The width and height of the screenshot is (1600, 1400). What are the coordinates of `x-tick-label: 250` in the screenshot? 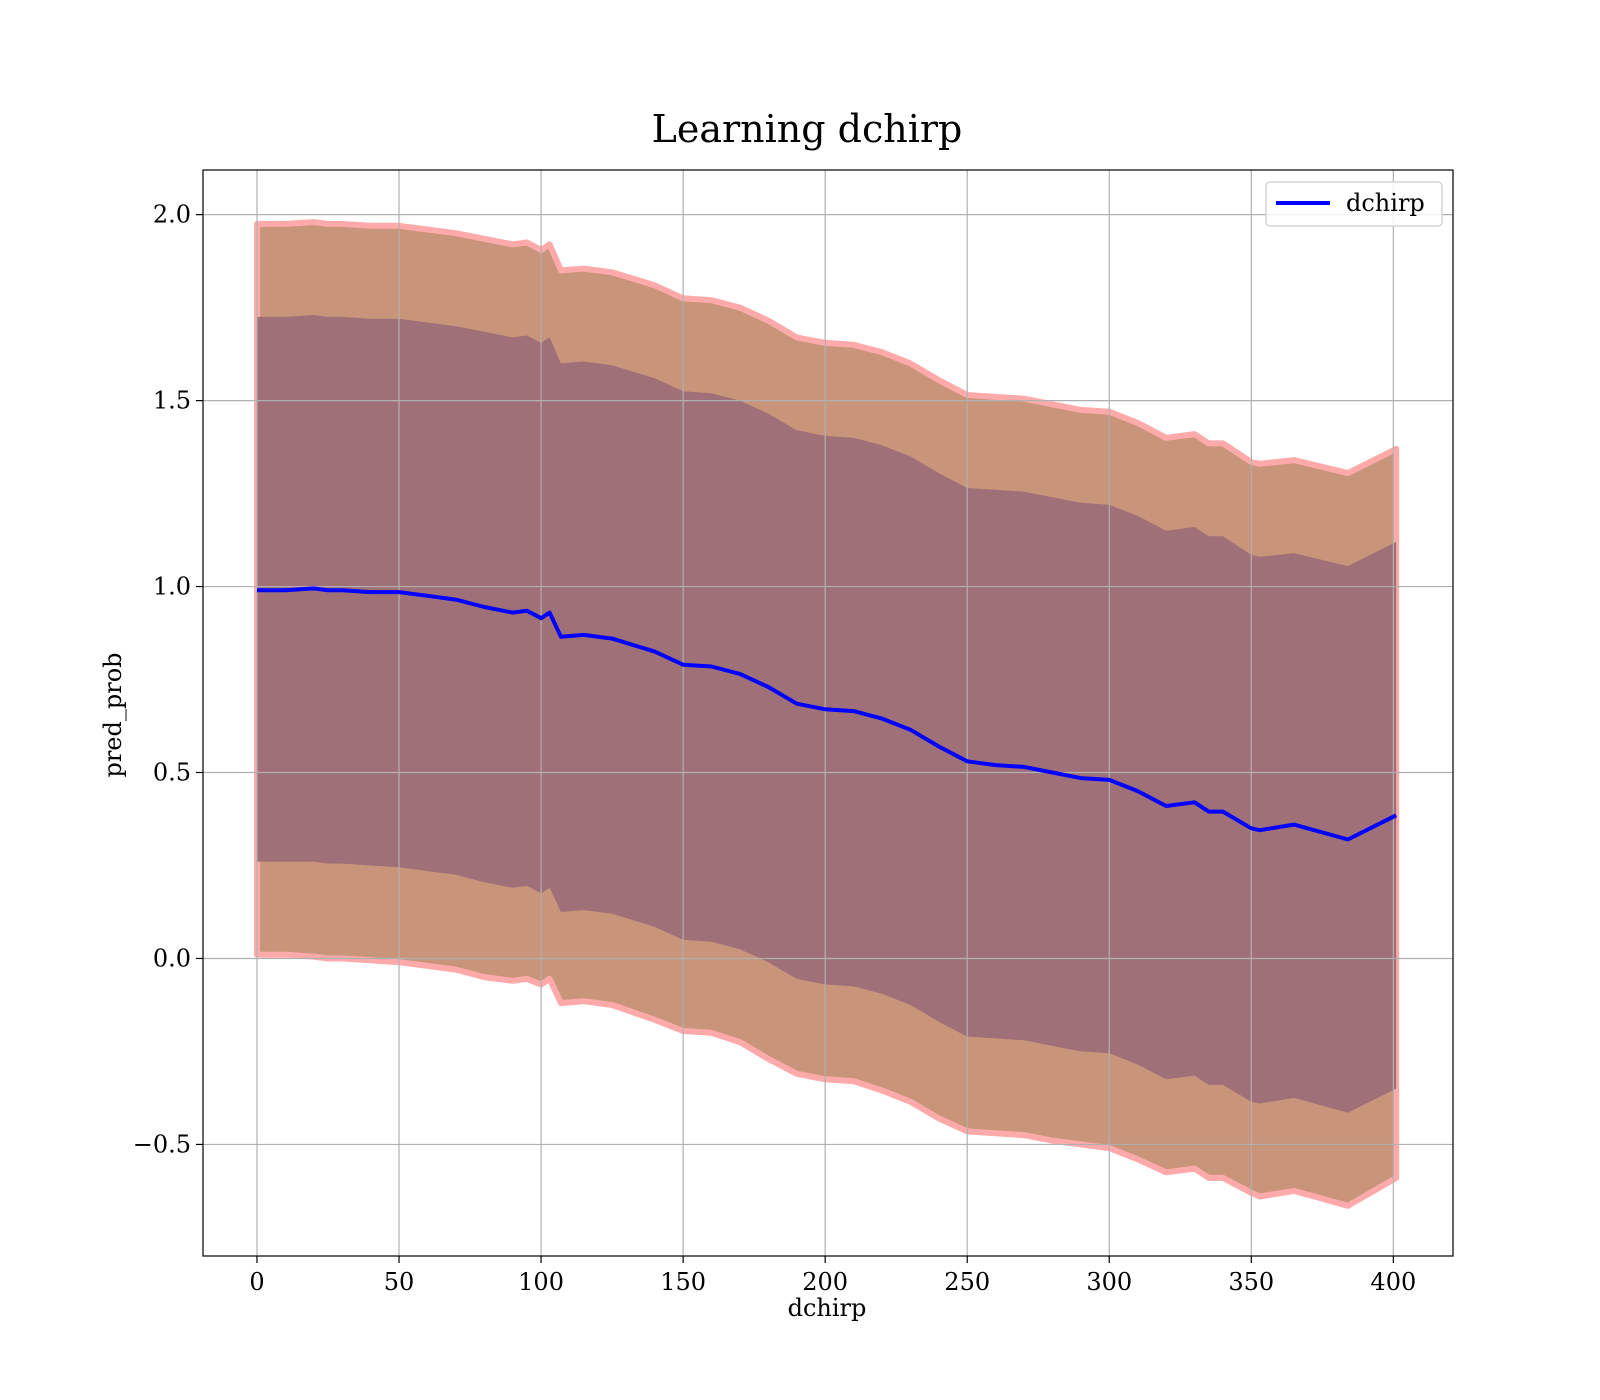 It's located at (967, 1282).